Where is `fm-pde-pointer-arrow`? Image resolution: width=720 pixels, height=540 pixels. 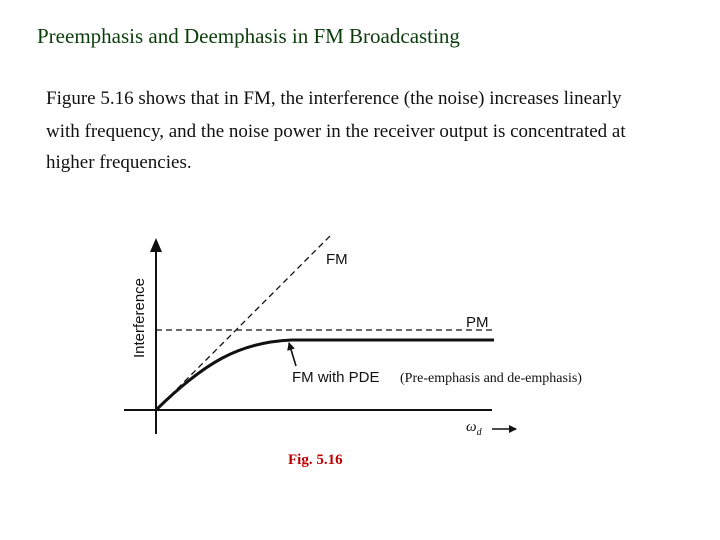
fm-pde-pointer-arrow is located at coordinates (292, 354).